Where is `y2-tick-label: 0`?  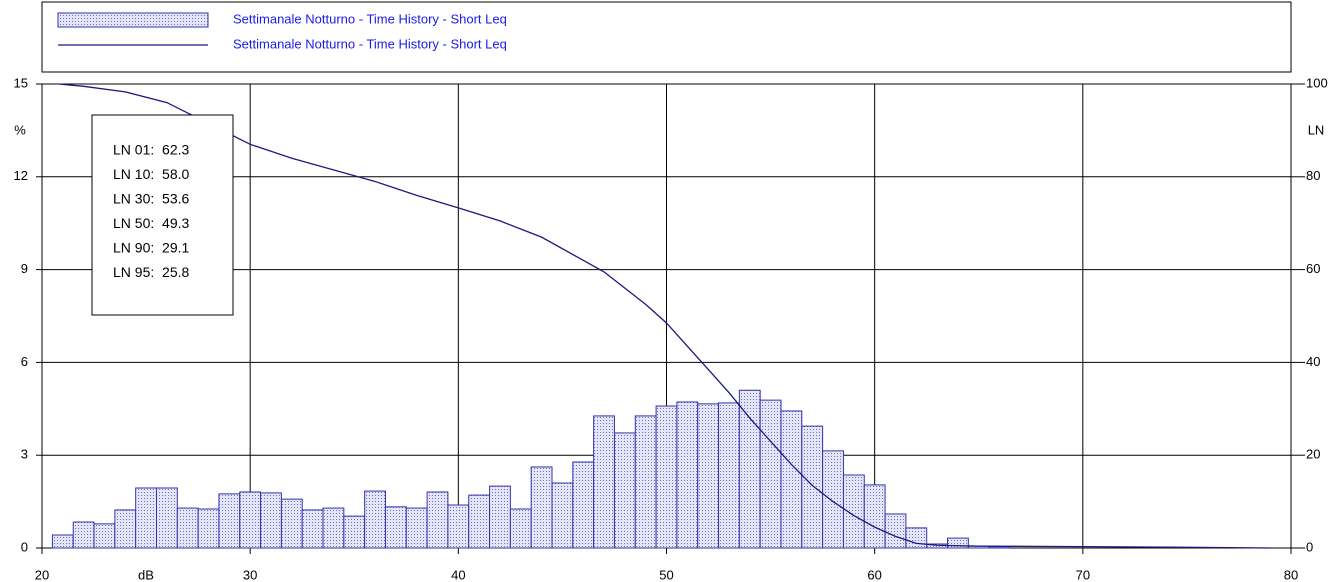
y2-tick-label: 0 is located at coordinates (1309, 546).